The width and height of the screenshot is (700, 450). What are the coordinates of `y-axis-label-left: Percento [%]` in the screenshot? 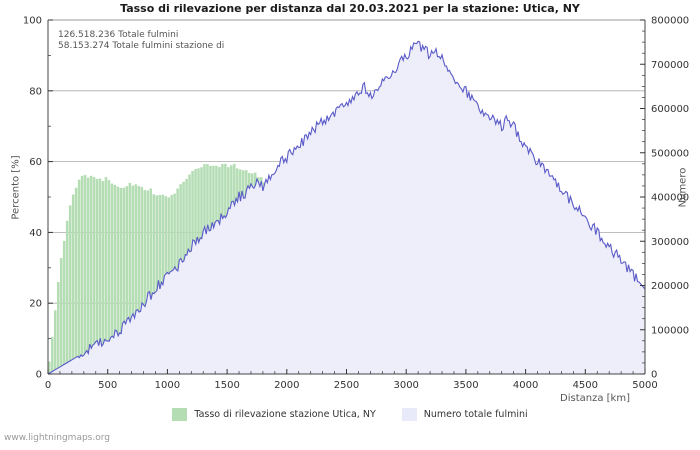 It's located at (16, 187).